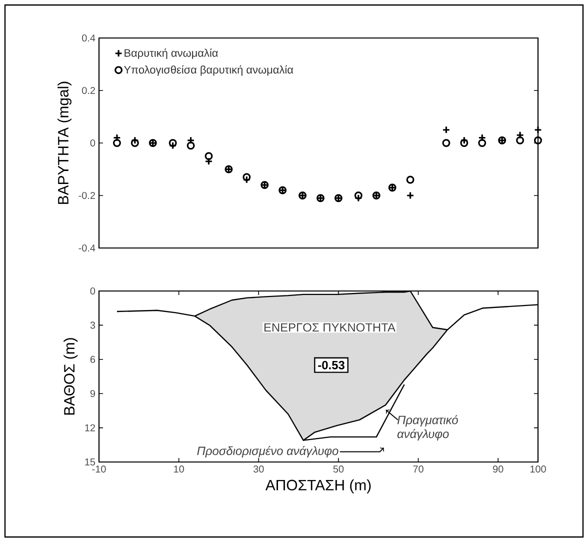 This screenshot has height=542, width=588. Describe the element at coordinates (93, 325) in the screenshot. I see `y-tick-label: 3` at that location.